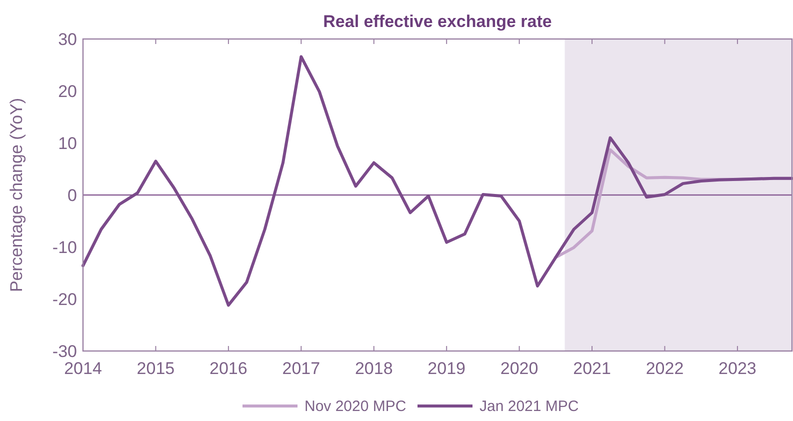 This screenshot has height=421, width=793. I want to click on x-tick-label: 2017, so click(301, 368).